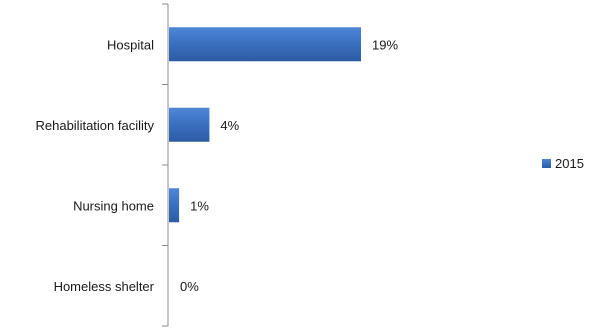 This screenshot has width=590, height=331. Describe the element at coordinates (189, 124) in the screenshot. I see `bar-rehabilitation-facility` at that location.